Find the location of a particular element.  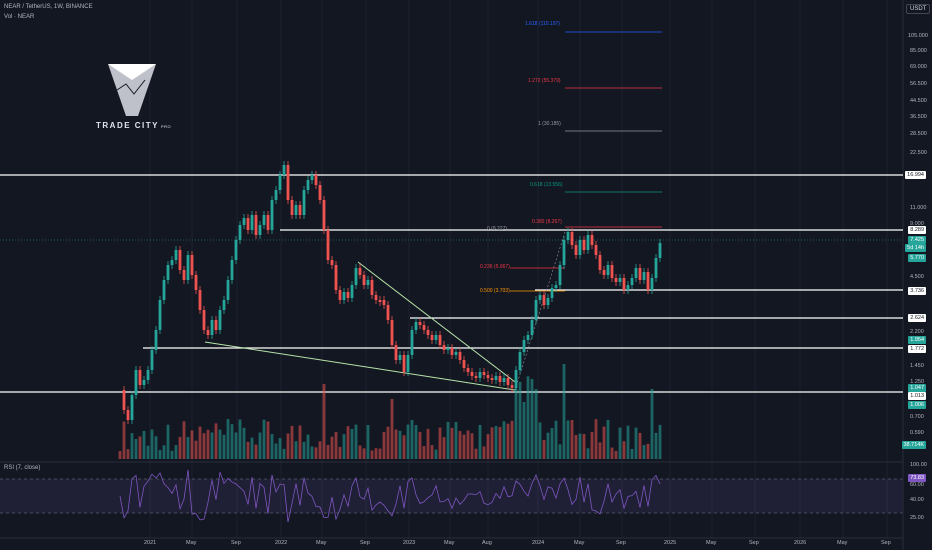

rsi-axis-label: 60.00 is located at coordinates (917, 485).